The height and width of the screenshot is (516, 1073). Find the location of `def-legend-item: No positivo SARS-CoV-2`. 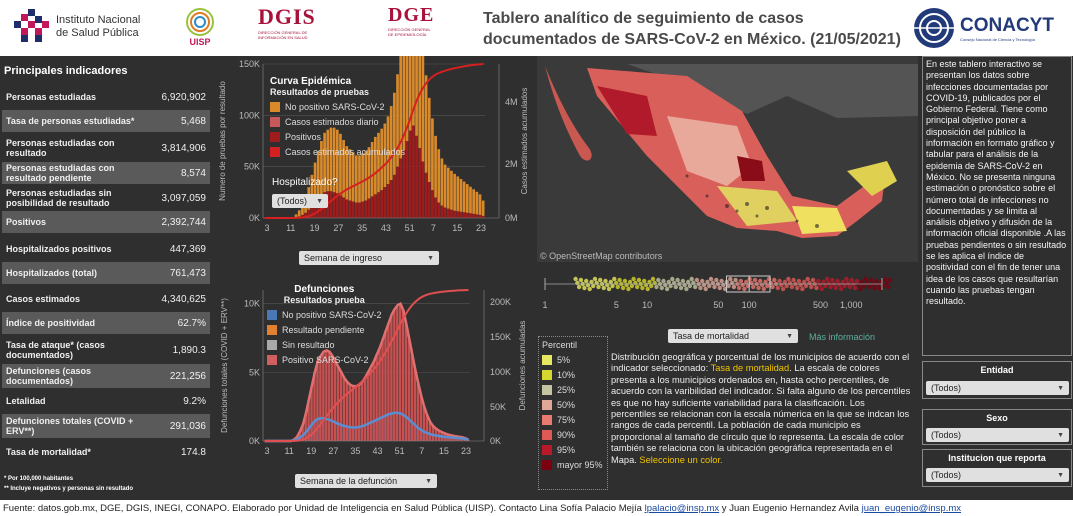

def-legend-item: No positivo SARS-CoV-2 is located at coordinates (324, 314).